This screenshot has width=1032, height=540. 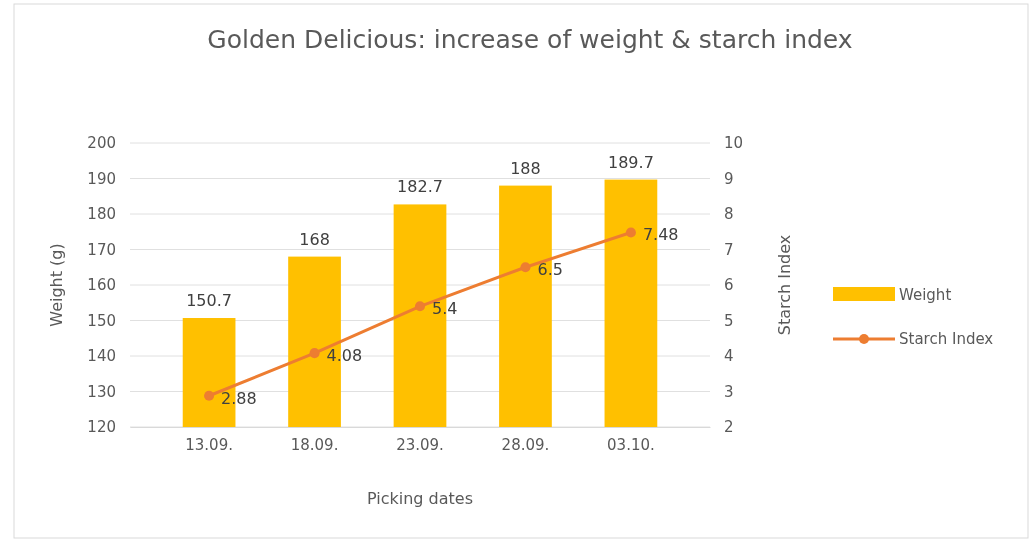 What do you see at coordinates (56, 285) in the screenshot?
I see `y-axis-title: Weight (g)` at bounding box center [56, 285].